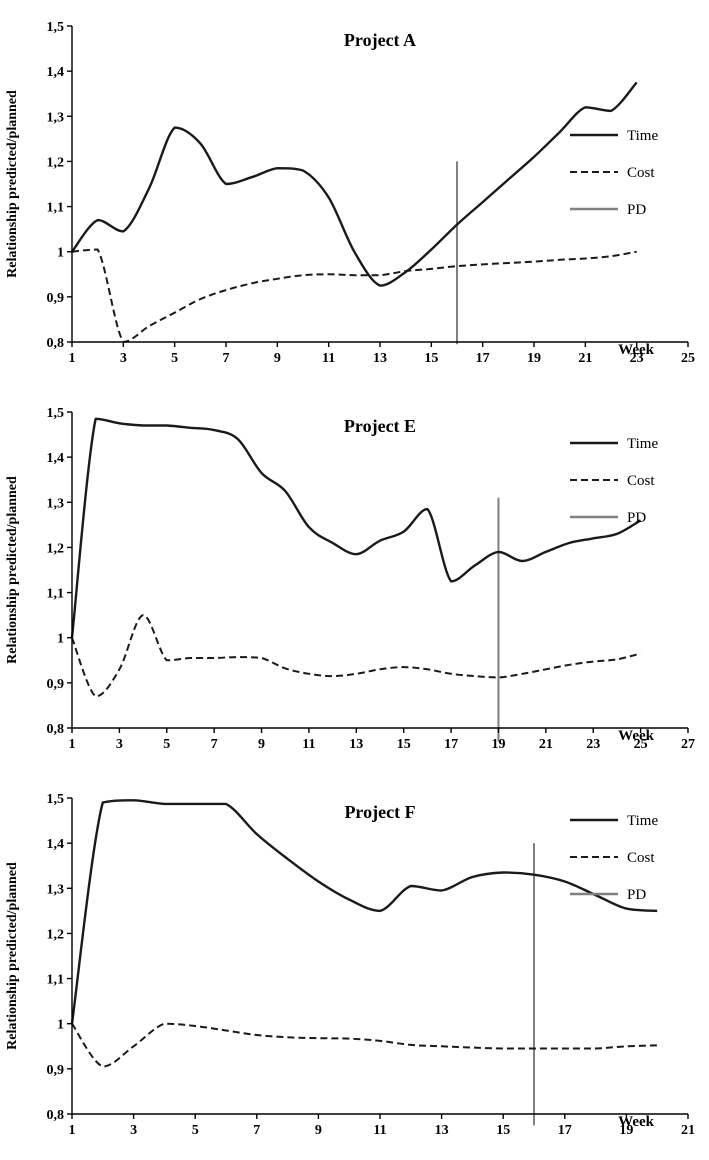  I want to click on chart-title: Project A, so click(380, 40).